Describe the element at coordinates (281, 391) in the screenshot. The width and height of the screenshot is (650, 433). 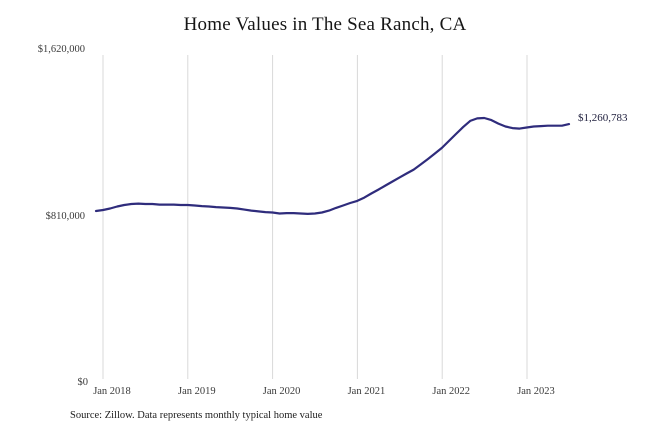
I see `x-axis-label-2020: Jan 2020` at that location.